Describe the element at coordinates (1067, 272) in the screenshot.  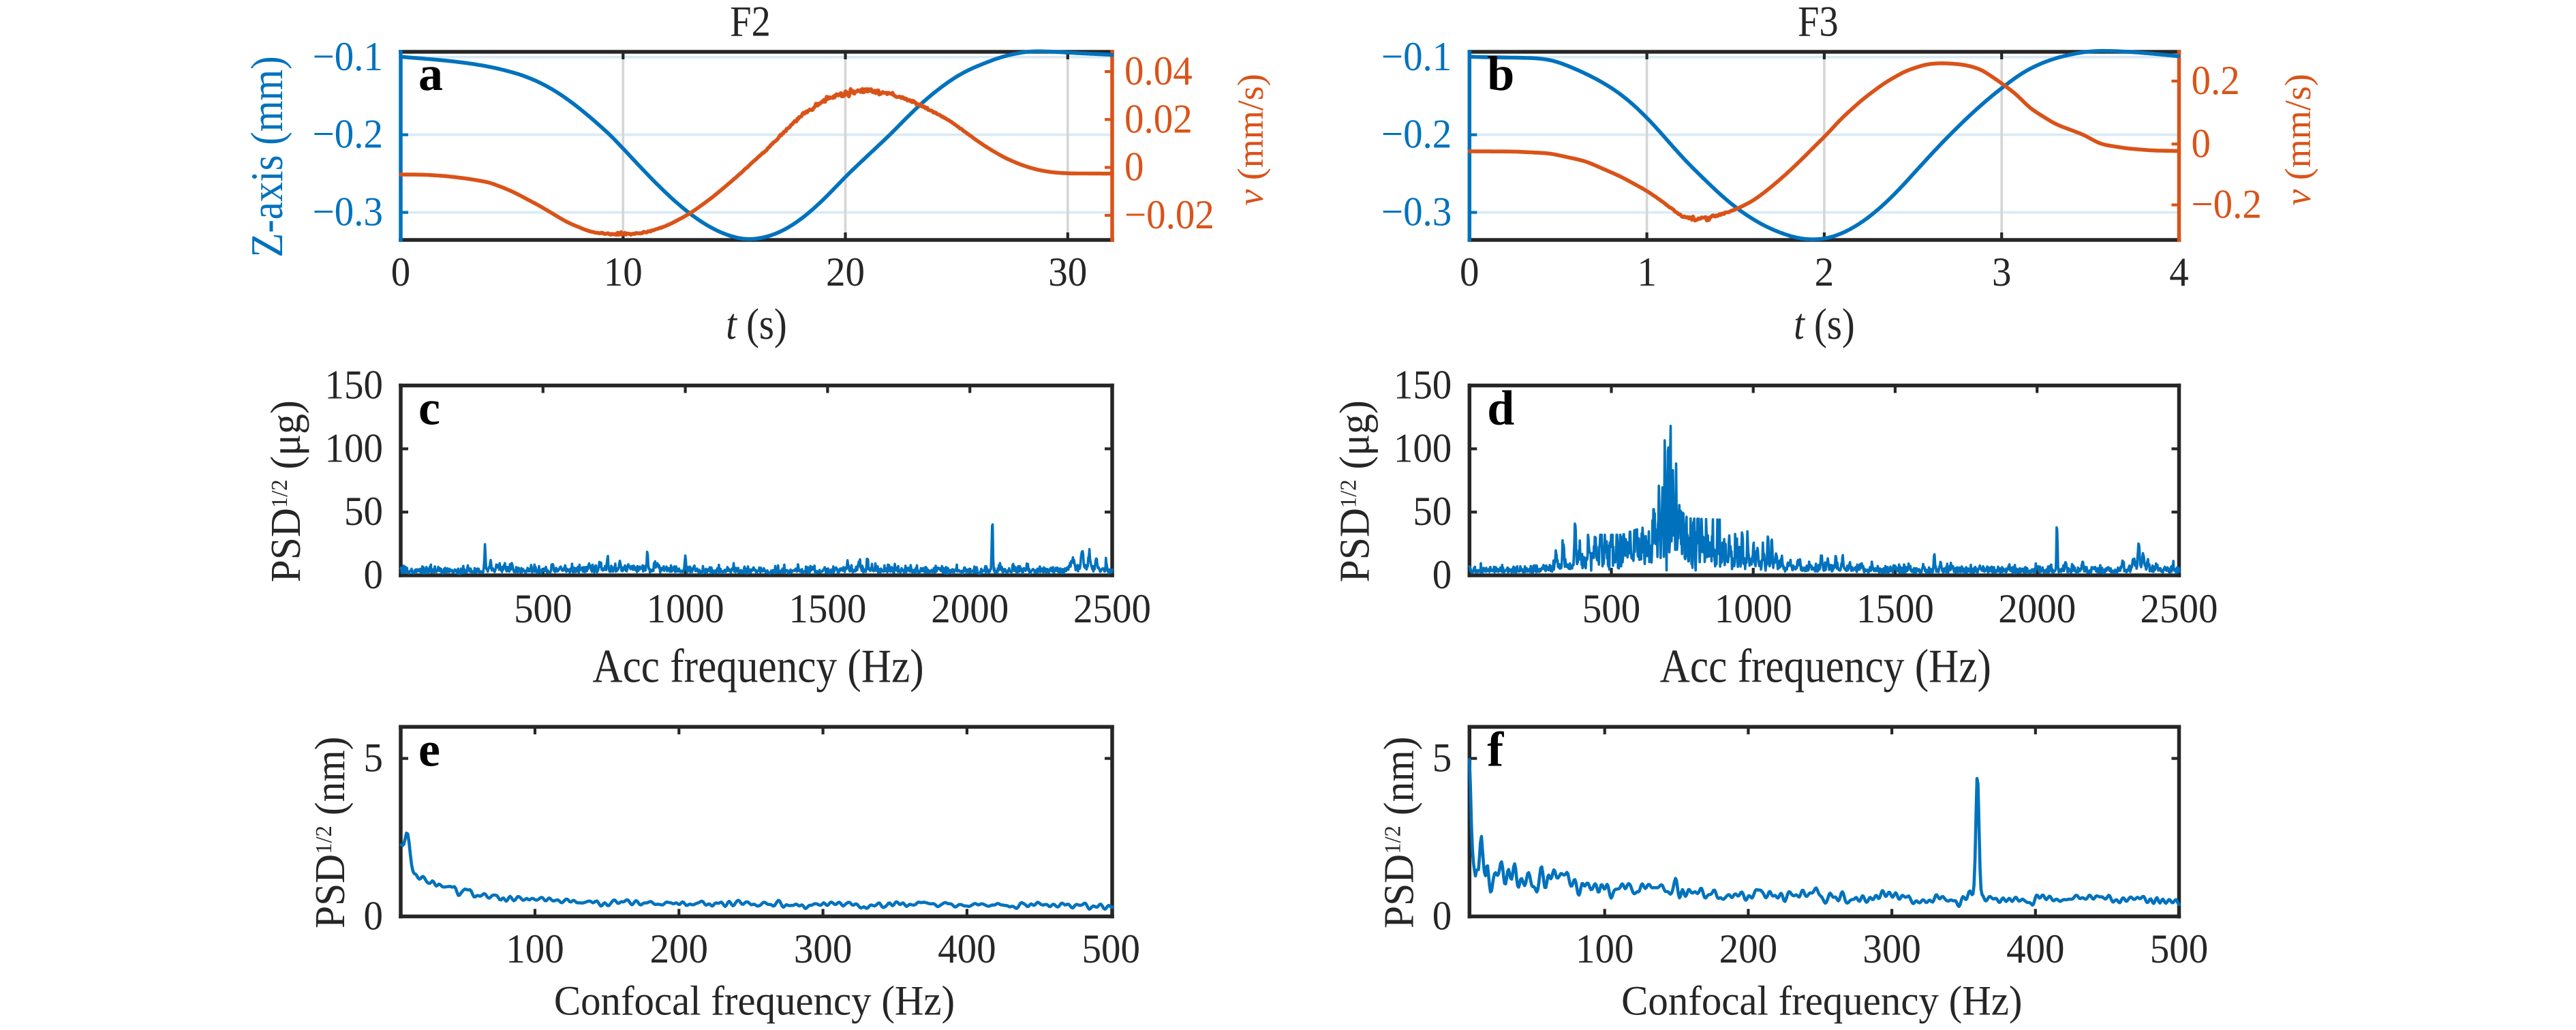
I see `svg-text: 30` at that location.